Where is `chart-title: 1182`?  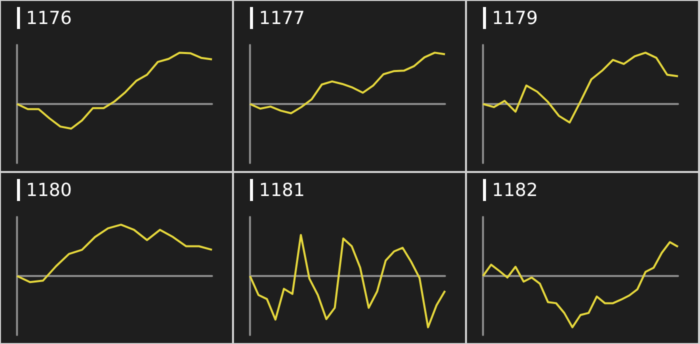
chart-title: 1182 is located at coordinates (515, 190).